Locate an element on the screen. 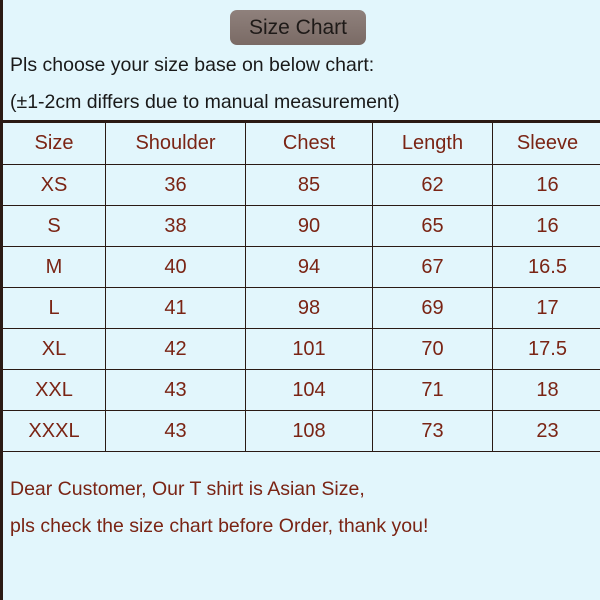 The height and width of the screenshot is (600, 600). table-cell: 17.5 is located at coordinates (546, 349).